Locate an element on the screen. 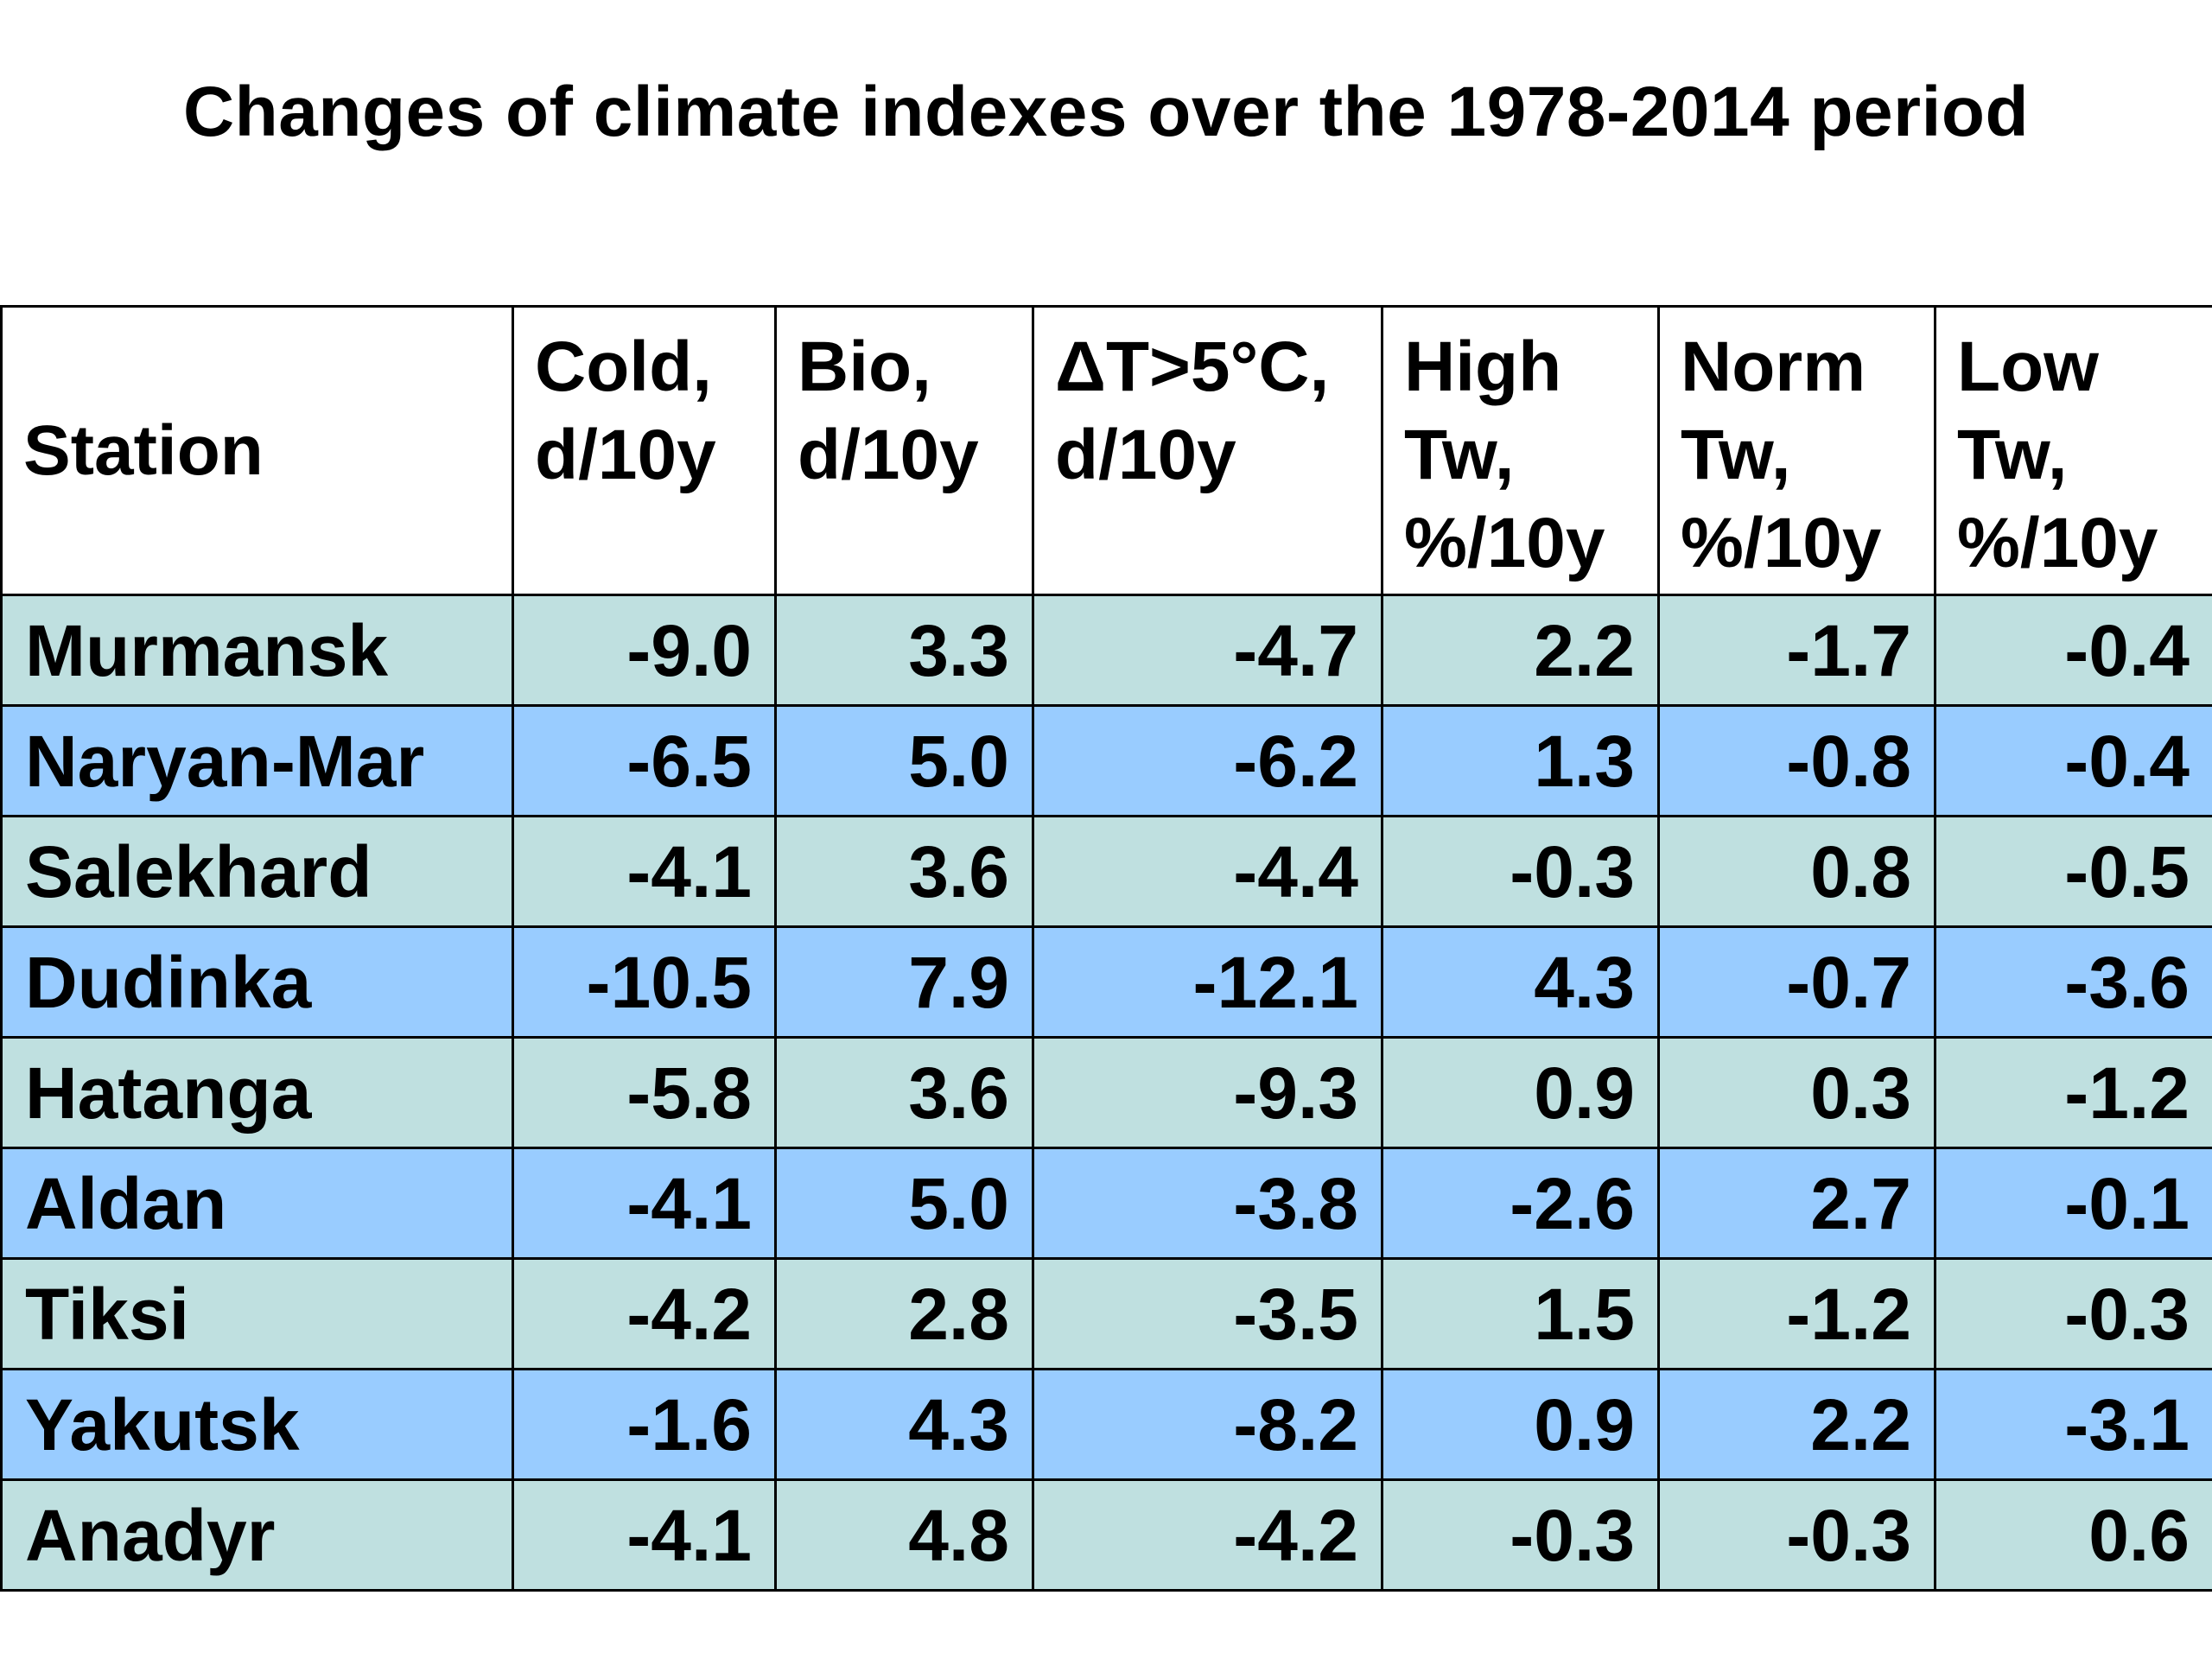 The image size is (2212, 1659). value-cell: -0.1 is located at coordinates (2073, 1203).